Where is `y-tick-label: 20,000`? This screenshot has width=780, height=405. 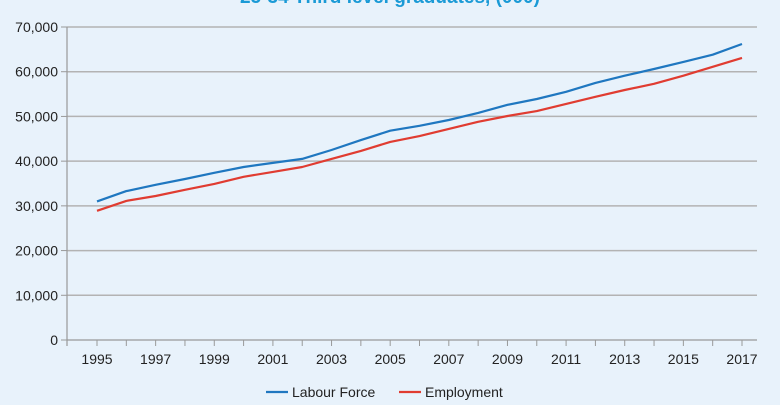 y-tick-label: 20,000 is located at coordinates (36, 251).